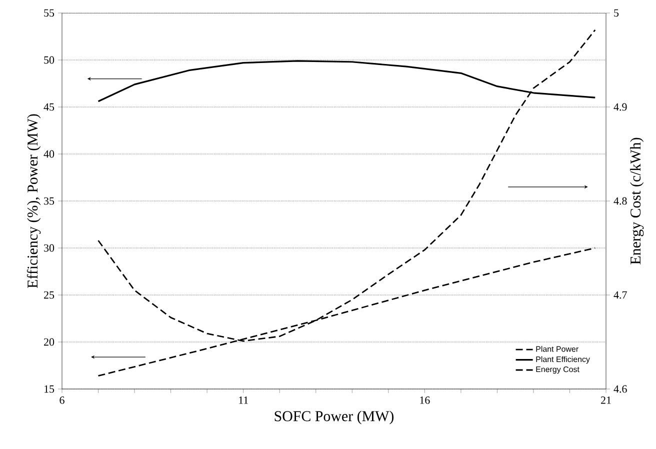 The width and height of the screenshot is (656, 449). Describe the element at coordinates (33, 201) in the screenshot. I see `y-axis-title: Efficiency (%), Power (MW)` at that location.